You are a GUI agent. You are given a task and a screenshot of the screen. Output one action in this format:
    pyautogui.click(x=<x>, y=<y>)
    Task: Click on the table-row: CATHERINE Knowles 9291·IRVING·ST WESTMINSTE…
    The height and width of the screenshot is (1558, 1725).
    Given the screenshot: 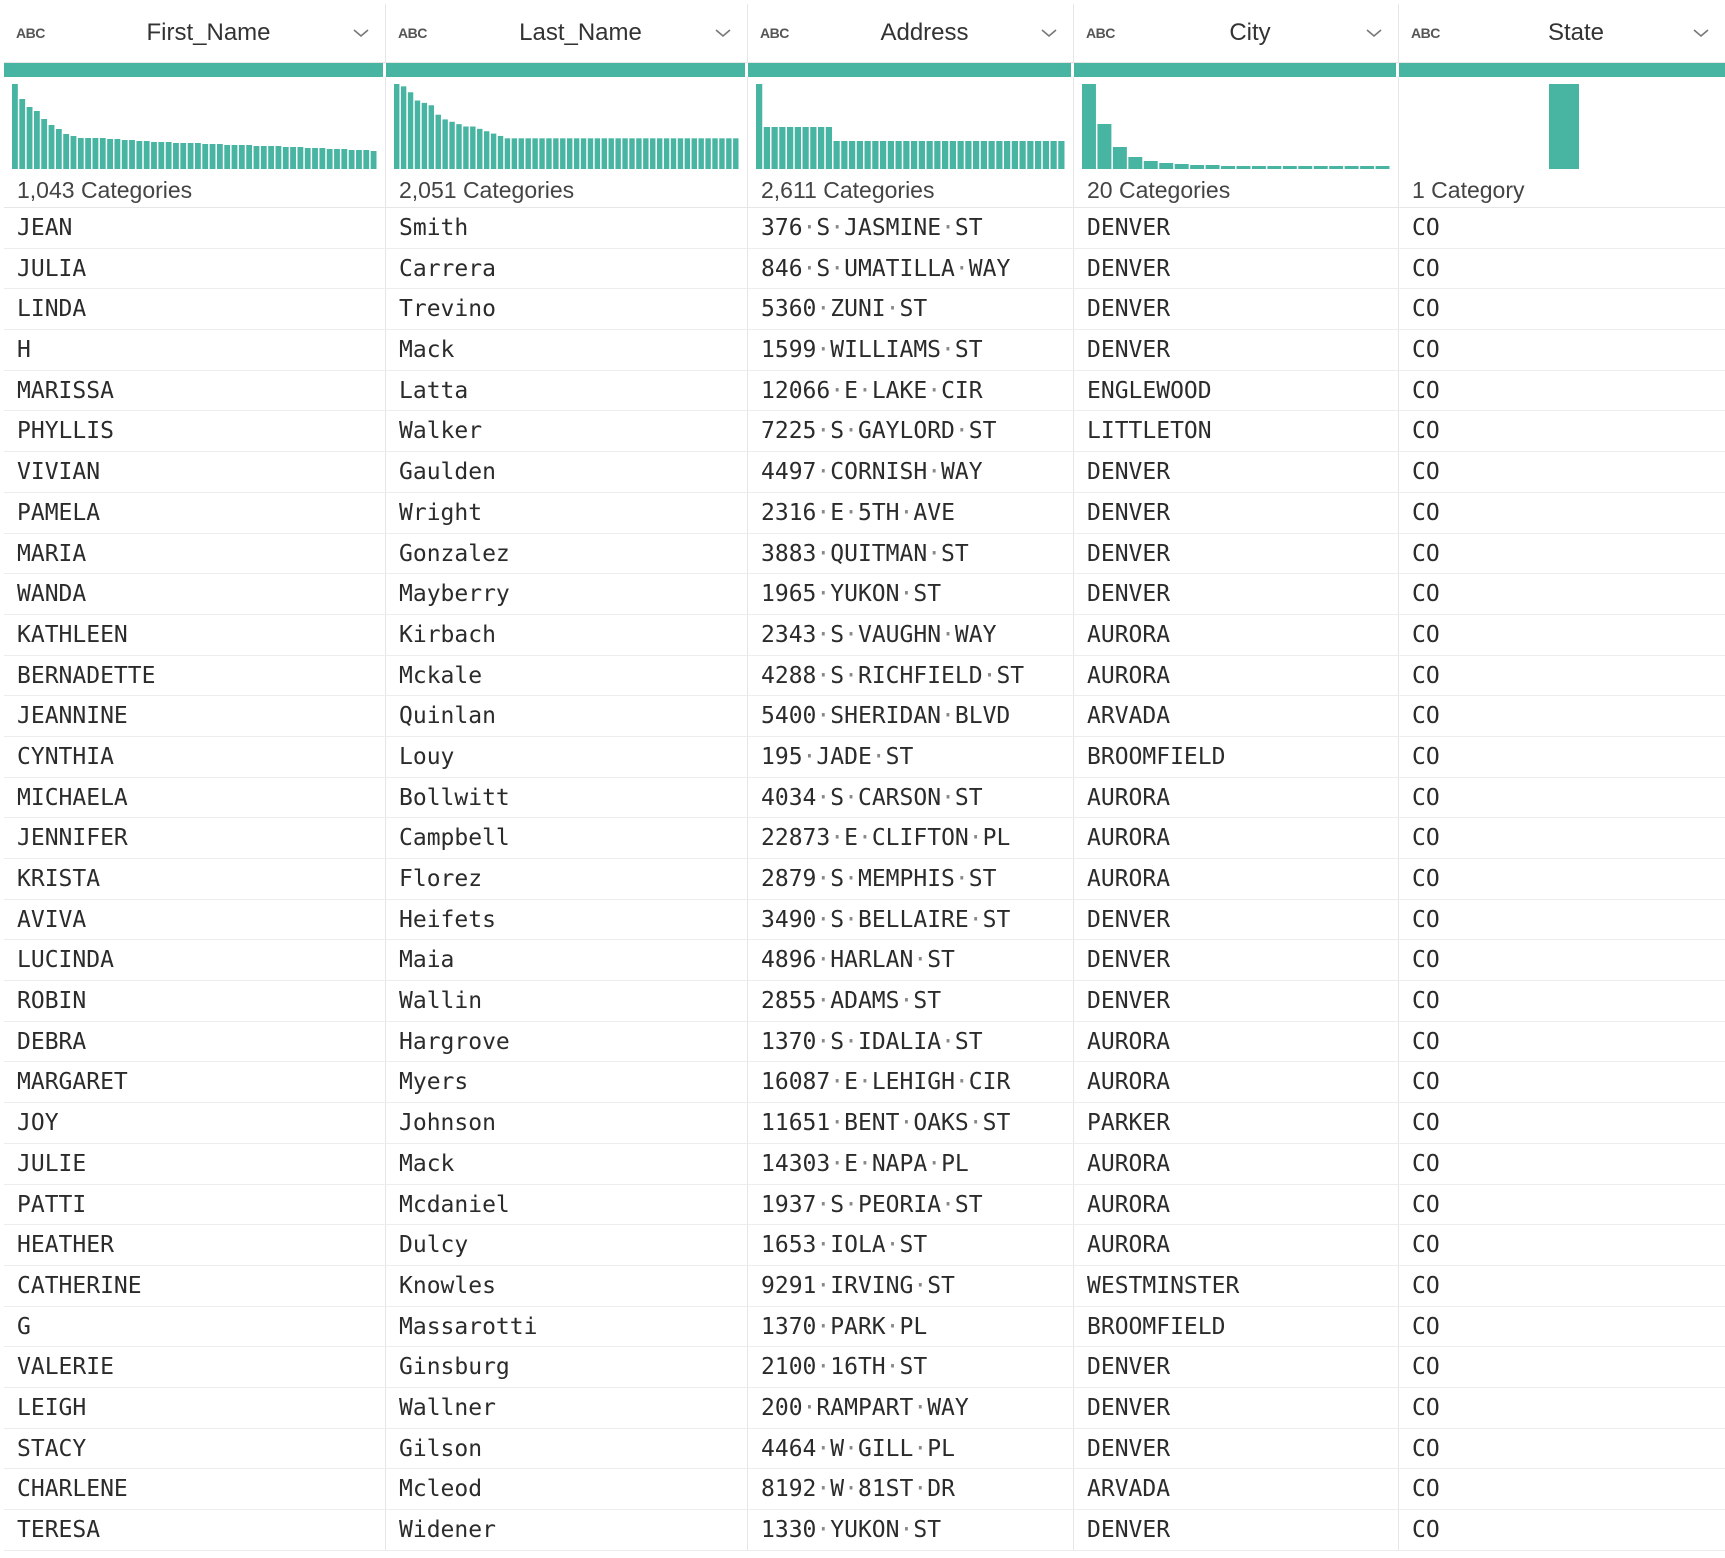 What is the action you would take?
    pyautogui.click(x=864, y=1286)
    